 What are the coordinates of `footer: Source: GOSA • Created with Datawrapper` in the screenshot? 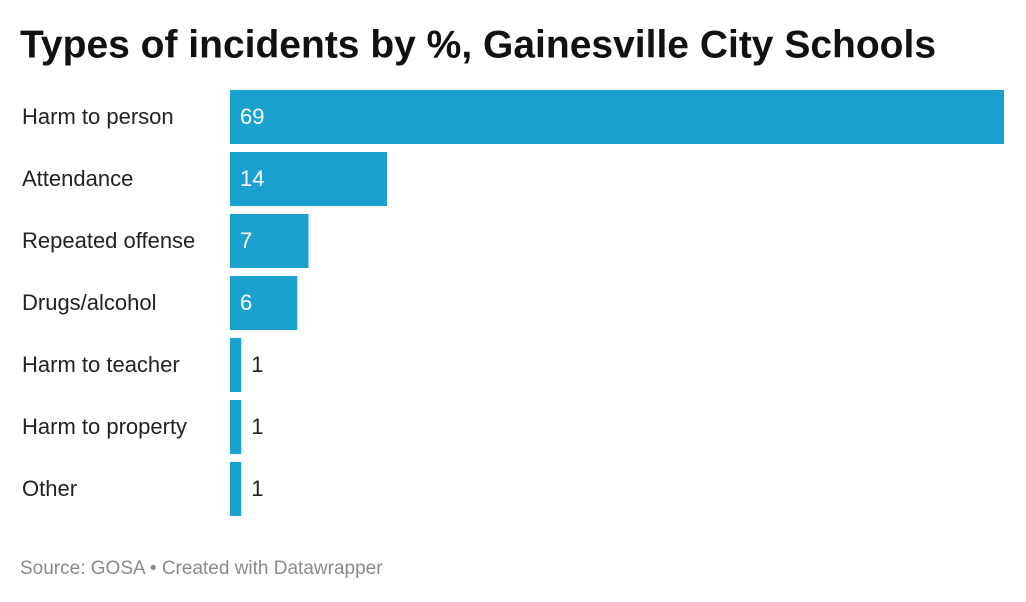 It's located at (201, 568).